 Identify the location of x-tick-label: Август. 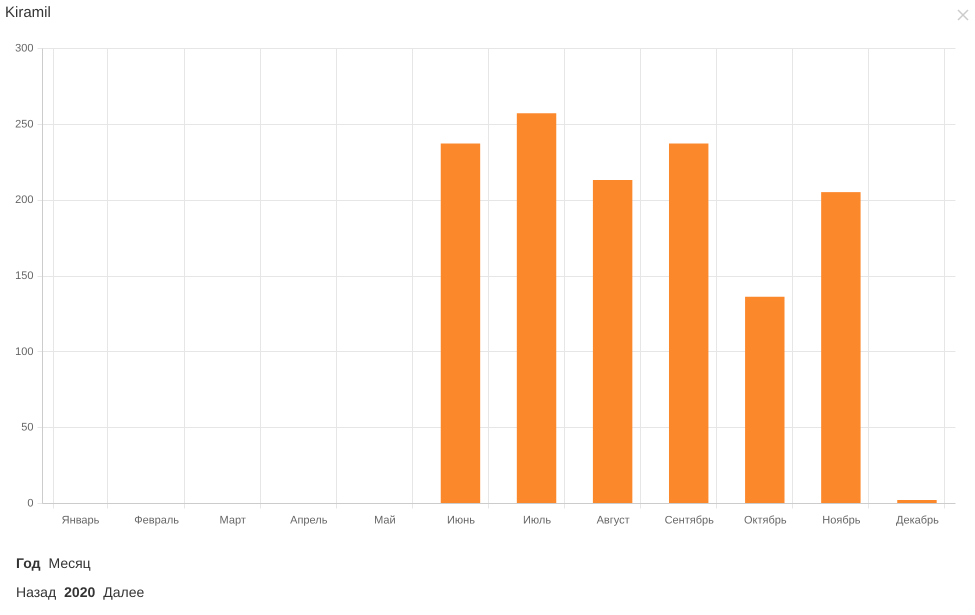
(613, 520).